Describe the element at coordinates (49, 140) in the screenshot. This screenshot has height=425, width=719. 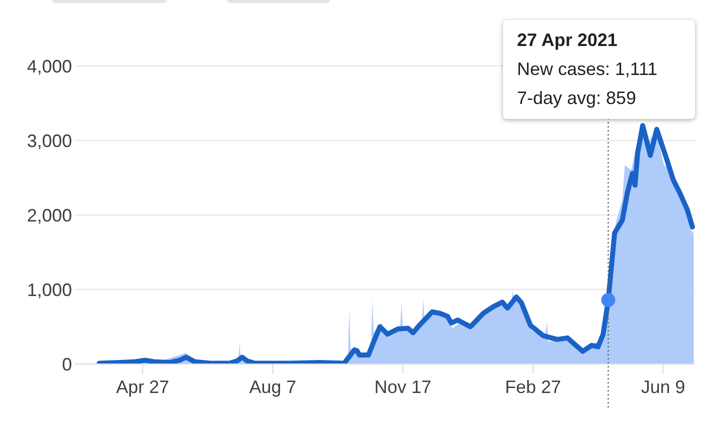
I see `y-tick-label: 3,000` at that location.